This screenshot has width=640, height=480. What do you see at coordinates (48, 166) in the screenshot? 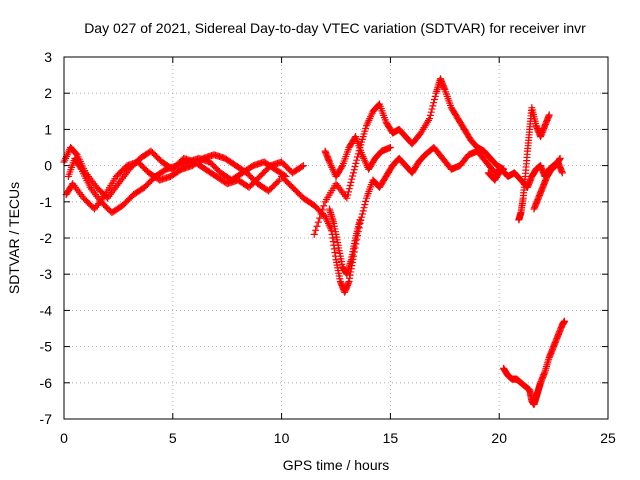
I see `y-tick-label: 0` at bounding box center [48, 166].